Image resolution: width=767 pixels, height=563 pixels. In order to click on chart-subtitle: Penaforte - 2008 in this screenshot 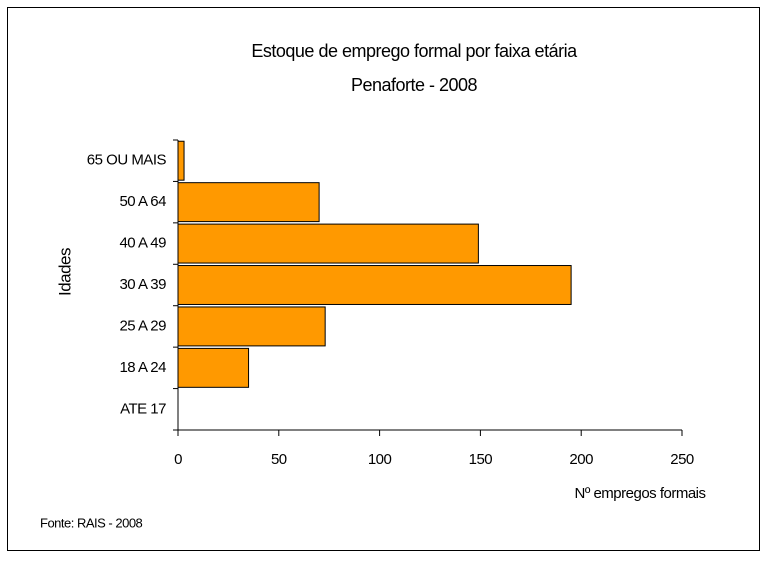, I will do `click(414, 85)`.